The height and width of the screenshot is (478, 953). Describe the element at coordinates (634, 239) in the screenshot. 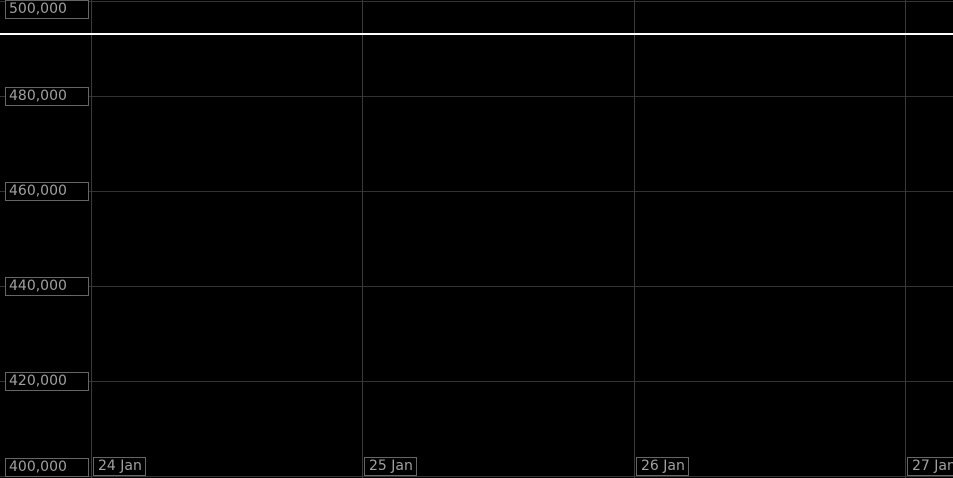

I see `gridline-x-26jan` at that location.